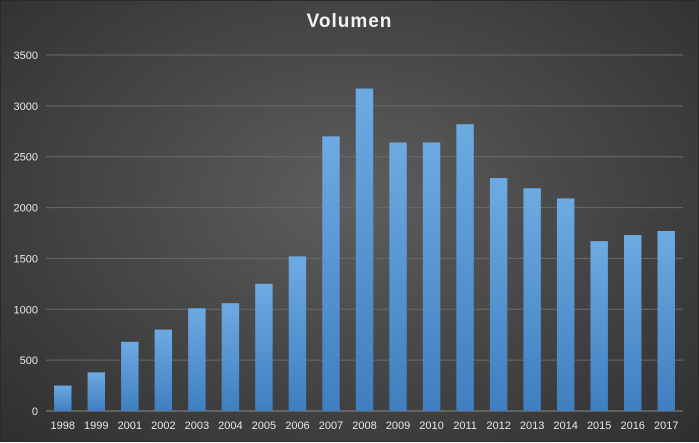 This screenshot has height=443, width=699. What do you see at coordinates (532, 299) in the screenshot?
I see `bar-2013` at bounding box center [532, 299].